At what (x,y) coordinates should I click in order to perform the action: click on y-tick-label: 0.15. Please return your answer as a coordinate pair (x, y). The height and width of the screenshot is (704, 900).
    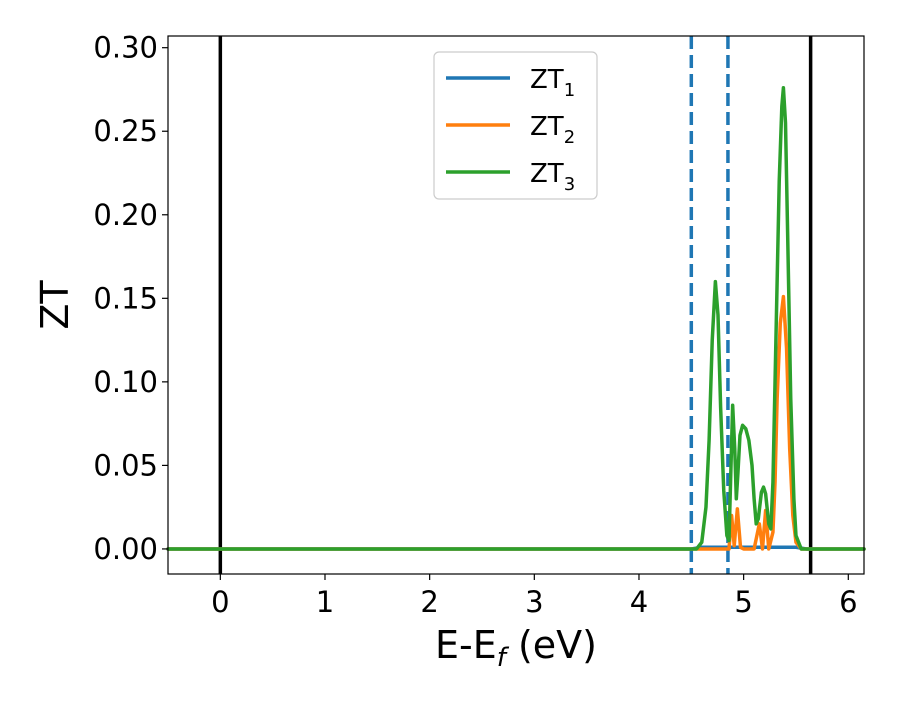
    Looking at the image, I should click on (125, 298).